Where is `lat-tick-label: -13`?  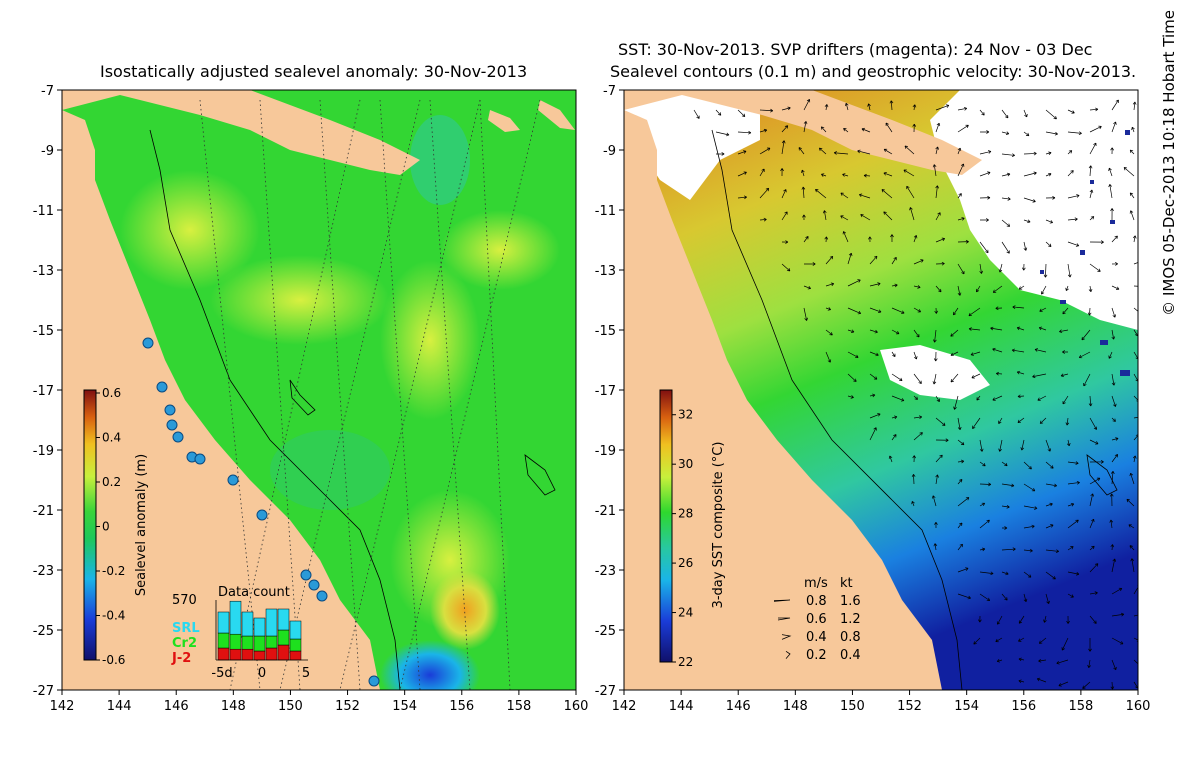
lat-tick-label: -13 is located at coordinates (43, 271).